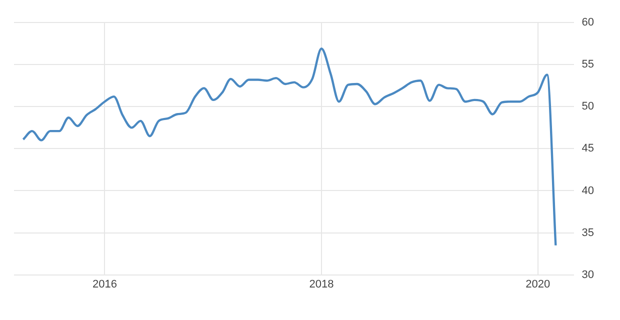  Describe the element at coordinates (588, 274) in the screenshot. I see `y-tick-label: 30` at that location.